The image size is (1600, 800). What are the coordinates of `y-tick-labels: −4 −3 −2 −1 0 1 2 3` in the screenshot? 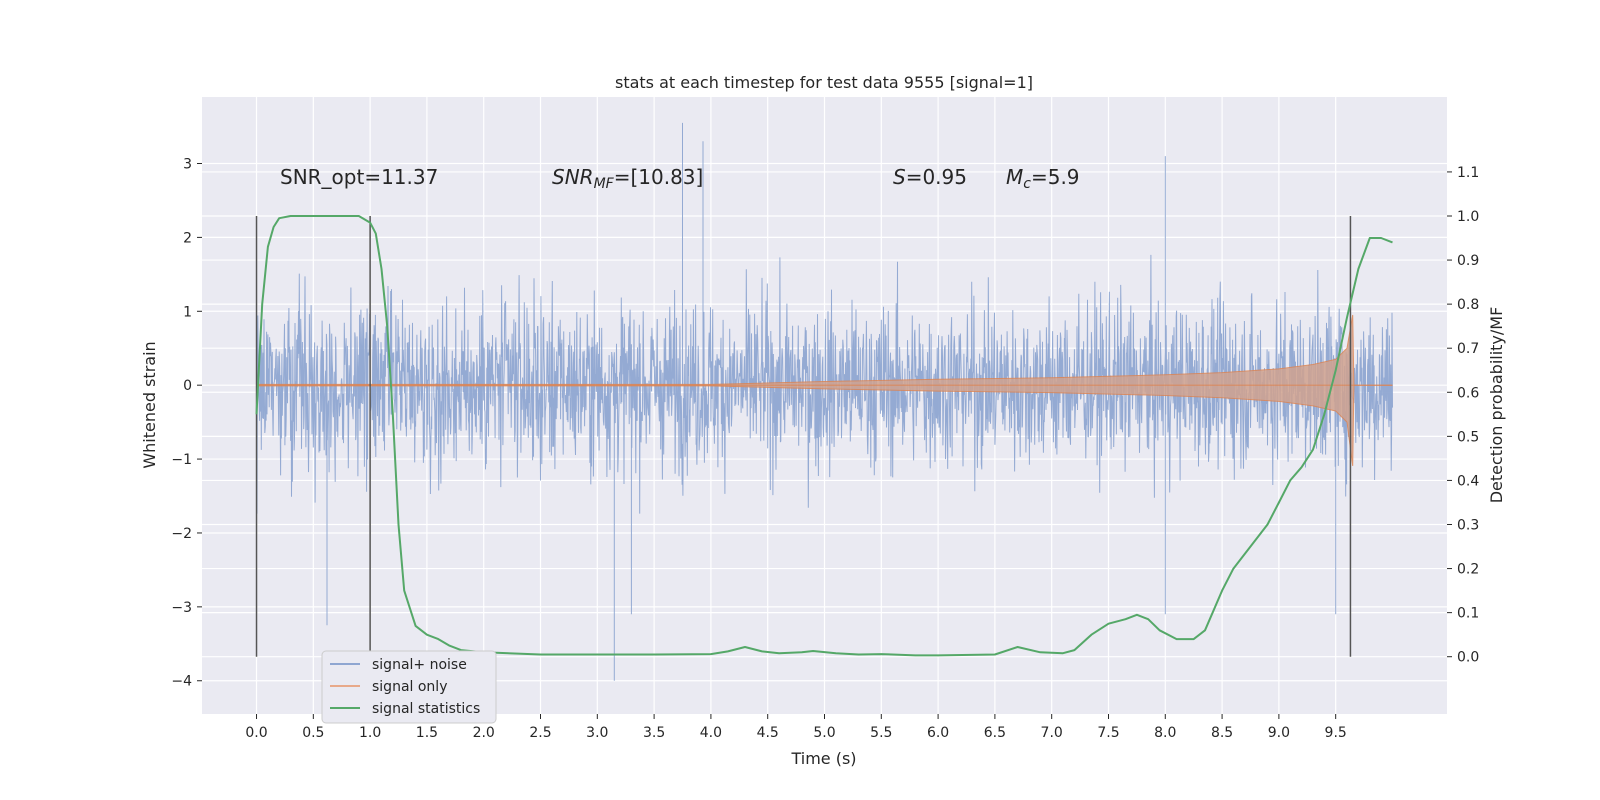 It's located at (186, 423).